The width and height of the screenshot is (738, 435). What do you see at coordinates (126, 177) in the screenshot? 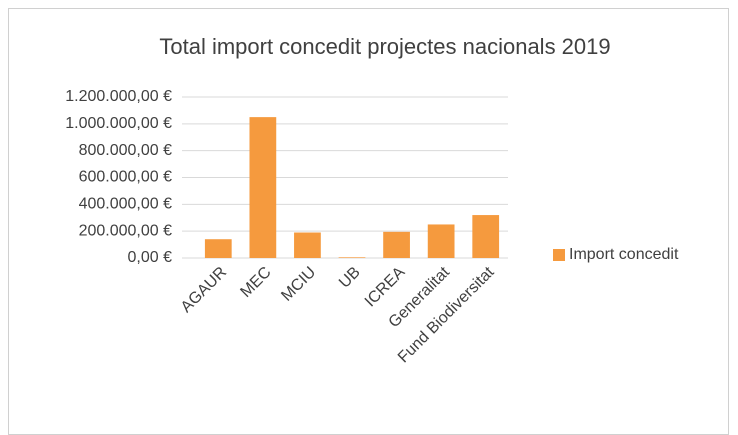
I see `y-tick-label: 600.000,00 €` at bounding box center [126, 177].